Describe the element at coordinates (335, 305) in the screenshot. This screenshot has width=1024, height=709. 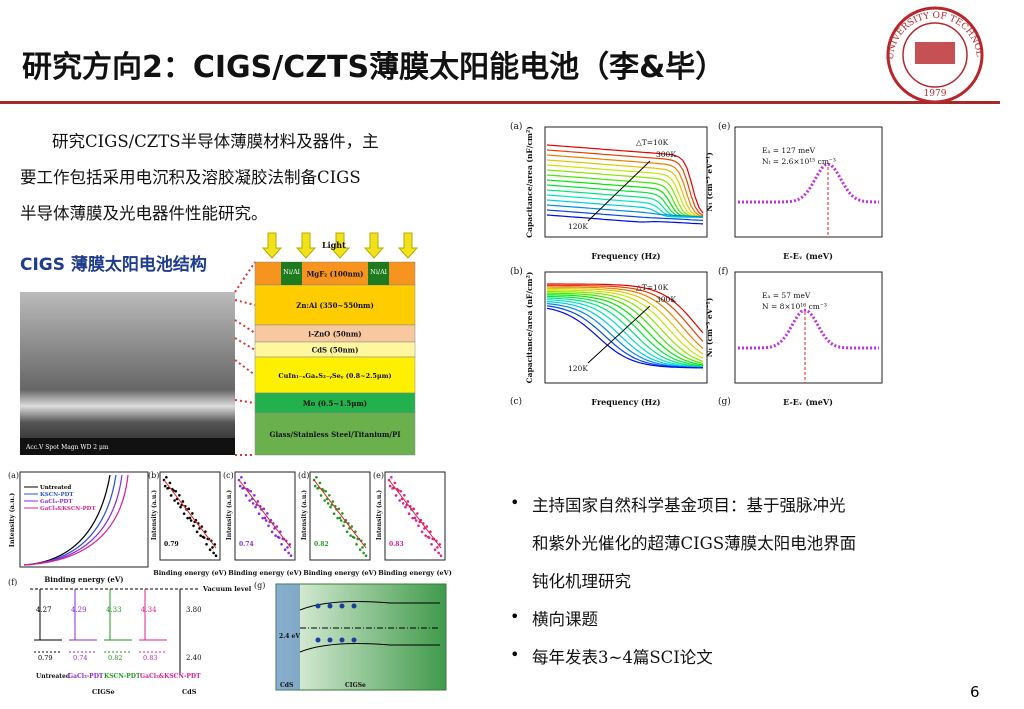
I see `label: Zn:Al (350~550nm)` at that location.